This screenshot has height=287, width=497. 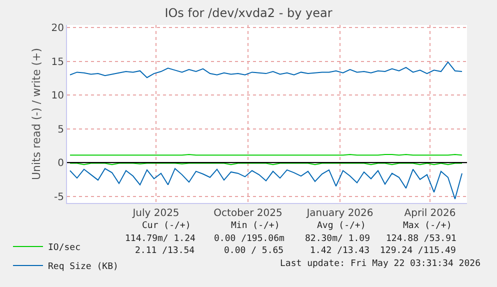 What do you see at coordinates (380, 264) in the screenshot?
I see `text: Last update: Fri May 22 03:31:34 2026` at bounding box center [380, 264].